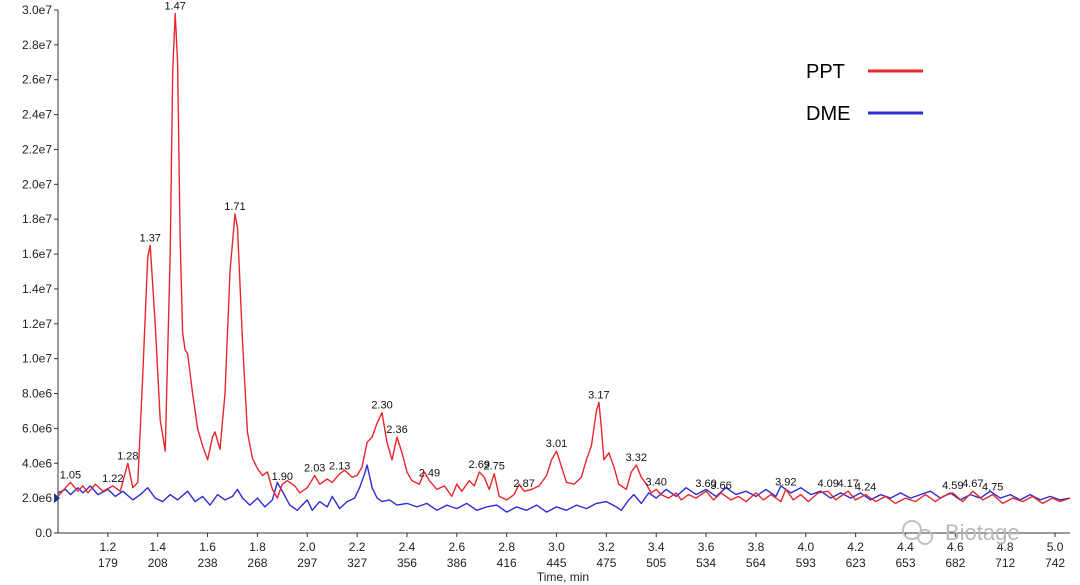 The height and width of the screenshot is (585, 1080). I want to click on peak-label: 2.13, so click(339, 467).